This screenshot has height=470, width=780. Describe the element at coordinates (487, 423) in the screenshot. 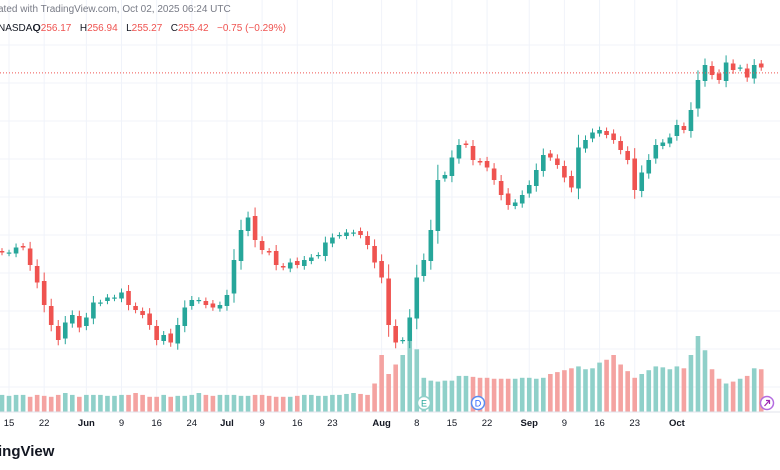

I see `x-tick-label: 22` at that location.